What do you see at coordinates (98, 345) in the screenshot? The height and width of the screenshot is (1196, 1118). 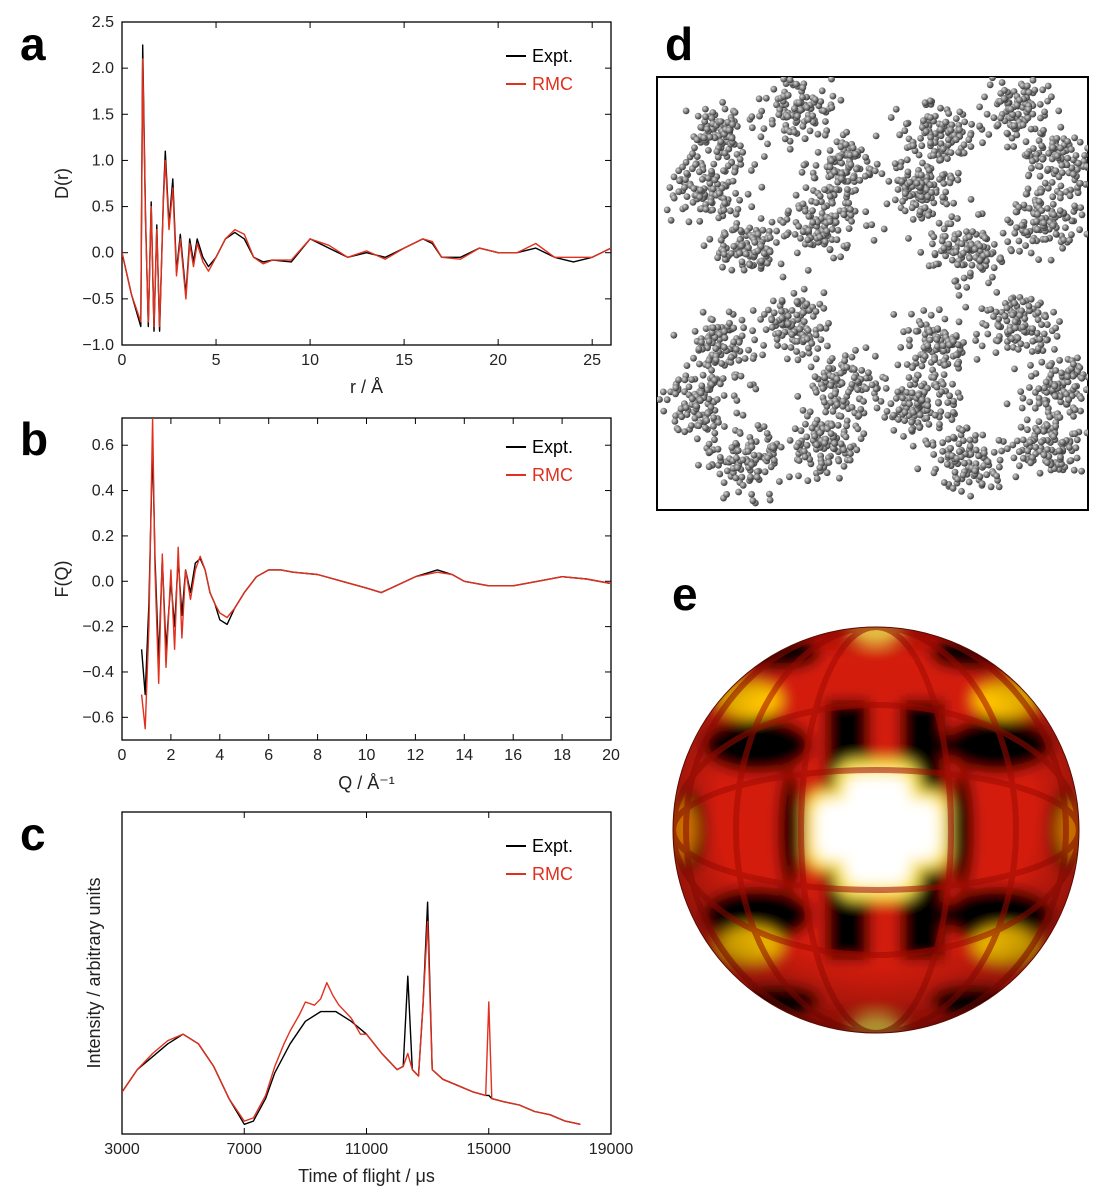 I see `y-tick-label: −1.0` at bounding box center [98, 345].